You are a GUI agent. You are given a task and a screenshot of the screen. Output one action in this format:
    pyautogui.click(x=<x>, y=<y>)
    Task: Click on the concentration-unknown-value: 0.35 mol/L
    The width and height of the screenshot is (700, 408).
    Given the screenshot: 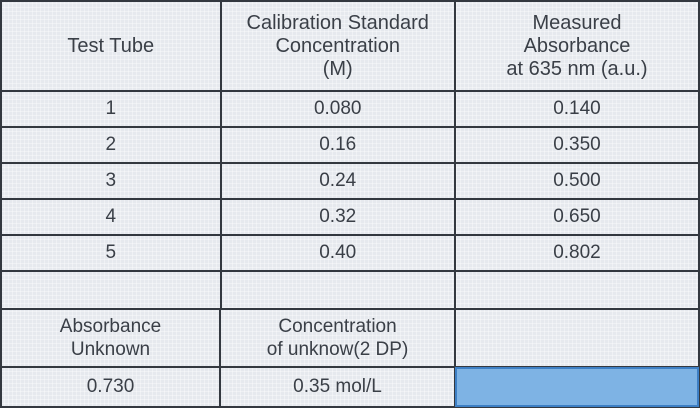 What is the action you would take?
    pyautogui.click(x=338, y=387)
    